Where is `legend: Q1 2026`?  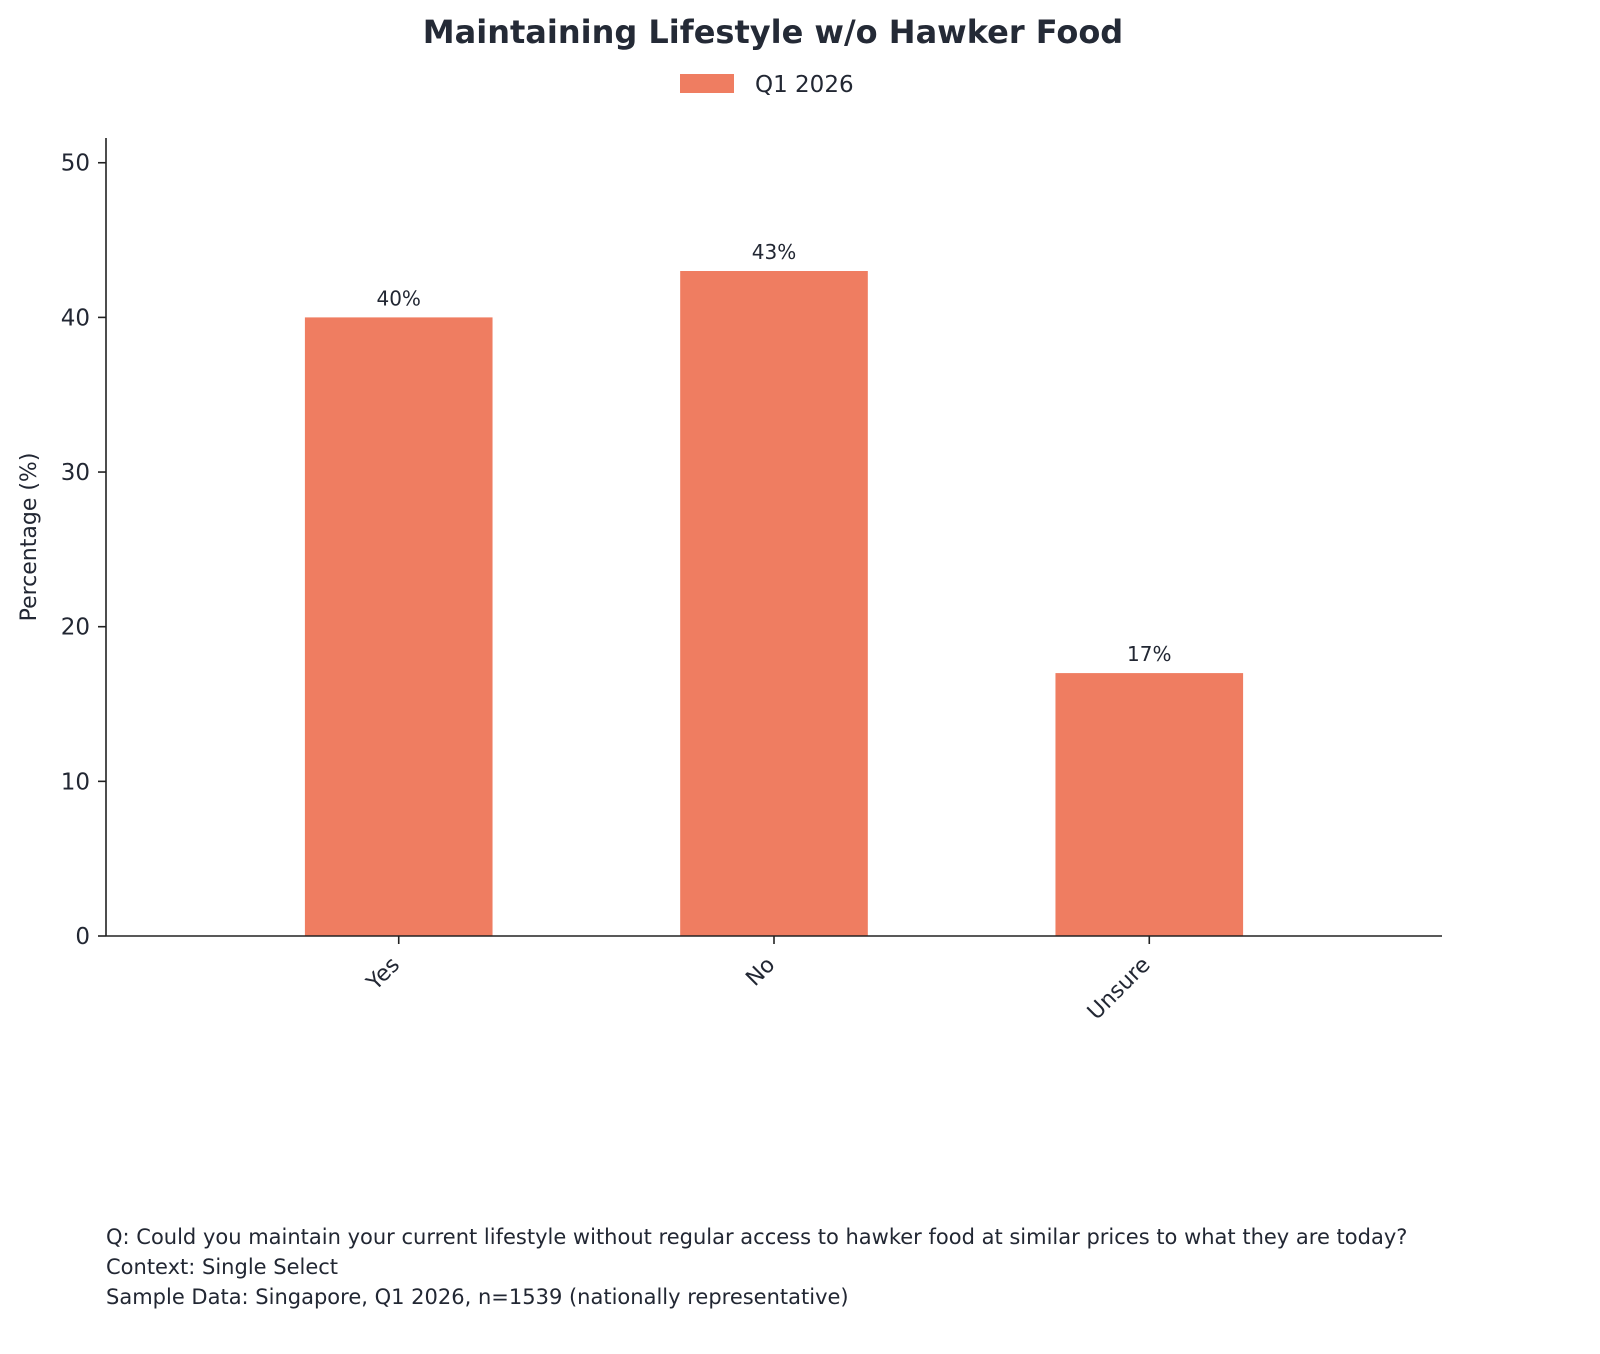
legend: Q1 2026 is located at coordinates (767, 85).